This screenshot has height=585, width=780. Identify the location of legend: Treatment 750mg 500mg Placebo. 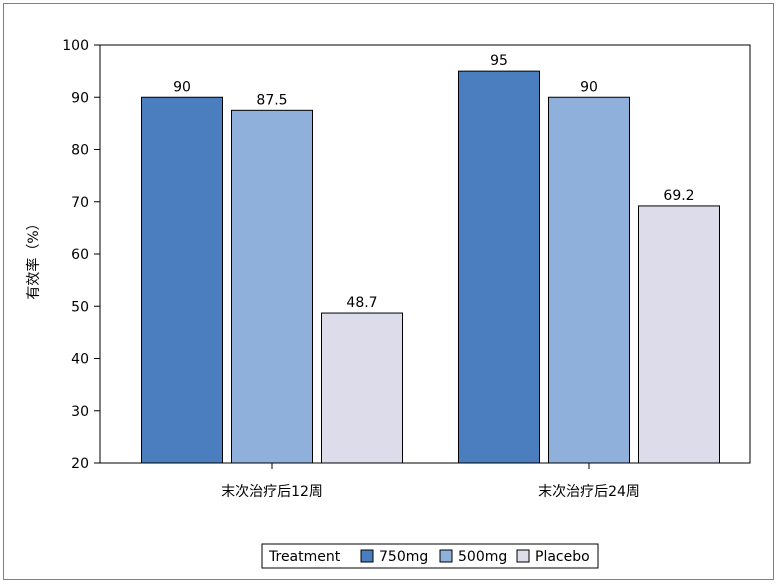
(430, 556).